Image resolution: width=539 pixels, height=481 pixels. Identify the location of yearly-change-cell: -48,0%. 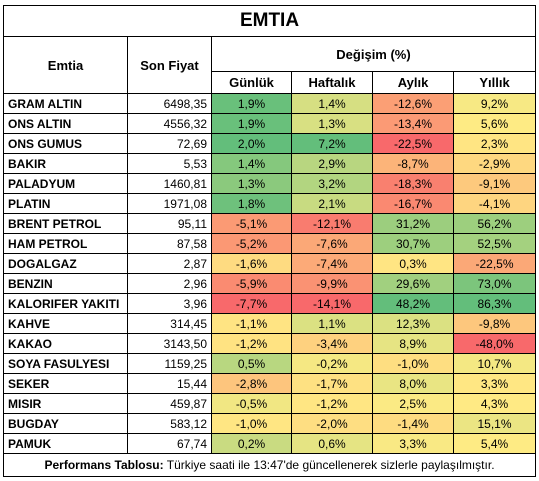
(494, 343).